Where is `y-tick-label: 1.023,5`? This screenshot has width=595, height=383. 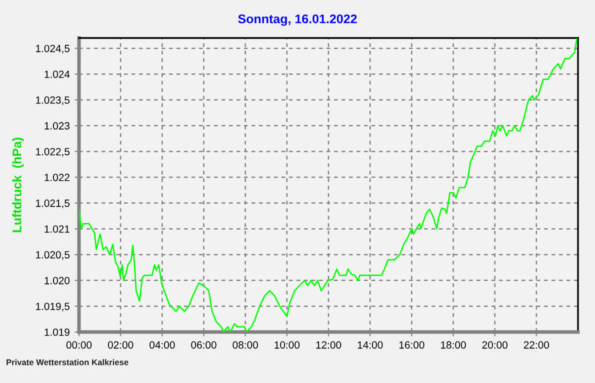 y-tick-label: 1.023,5 is located at coordinates (53, 100).